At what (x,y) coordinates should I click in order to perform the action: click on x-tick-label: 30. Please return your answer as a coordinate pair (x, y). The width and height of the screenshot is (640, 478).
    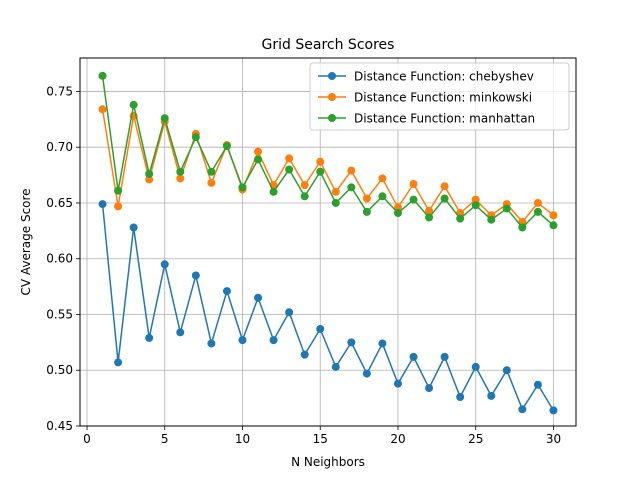
    Looking at the image, I should click on (553, 439).